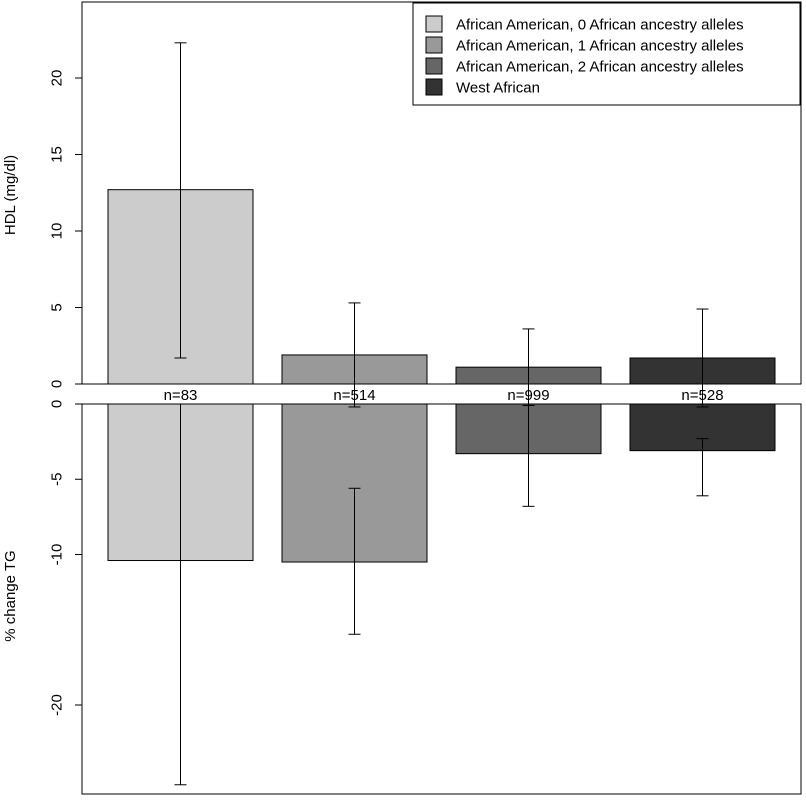 This screenshot has width=806, height=800. I want to click on sample-size-label-2: n=999, so click(528, 395).